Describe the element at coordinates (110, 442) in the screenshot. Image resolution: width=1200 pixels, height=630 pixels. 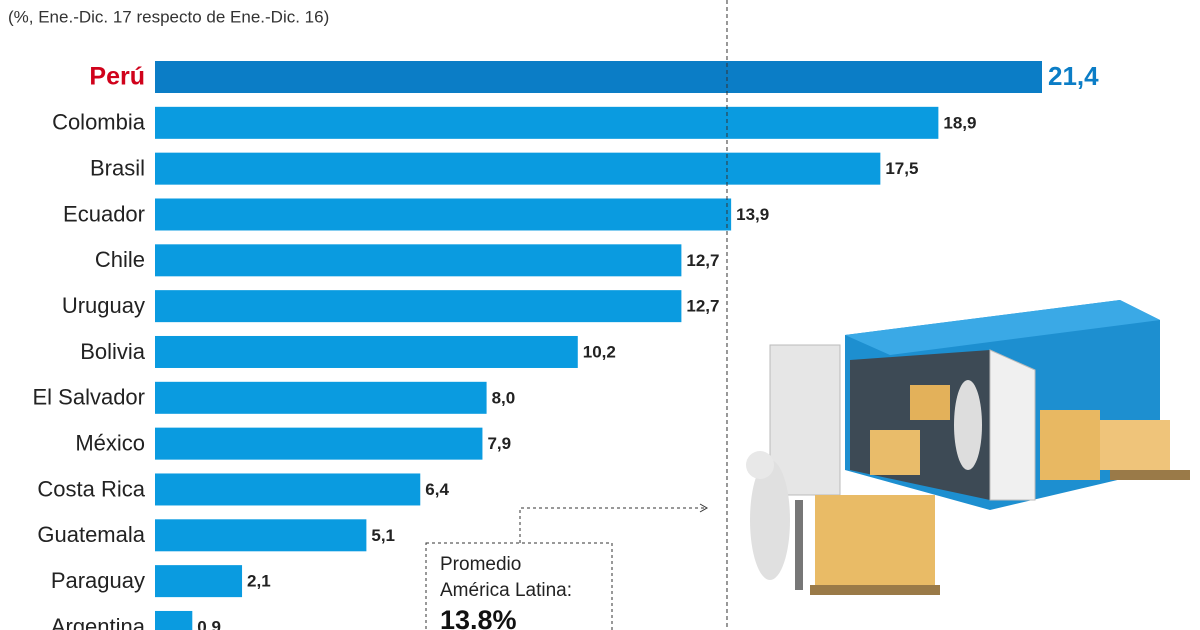
I see `category-label: México` at that location.